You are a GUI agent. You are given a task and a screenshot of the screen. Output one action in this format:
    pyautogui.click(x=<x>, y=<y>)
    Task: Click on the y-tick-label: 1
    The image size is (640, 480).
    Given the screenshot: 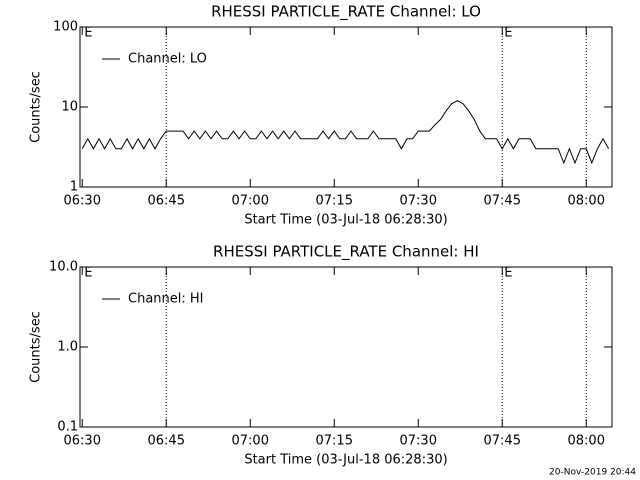 What is the action you would take?
    pyautogui.click(x=74, y=187)
    